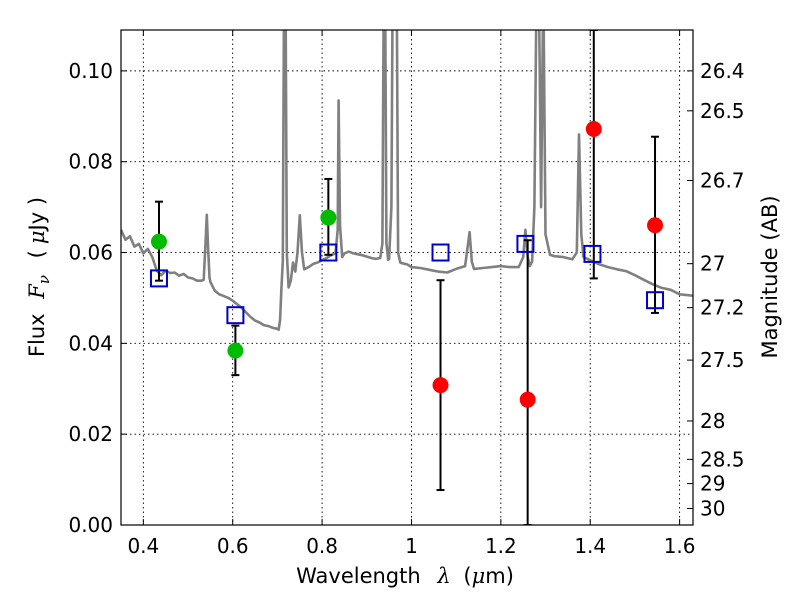 The image size is (800, 600). I want to click on magnitude-tick-label: 28, so click(712, 421).